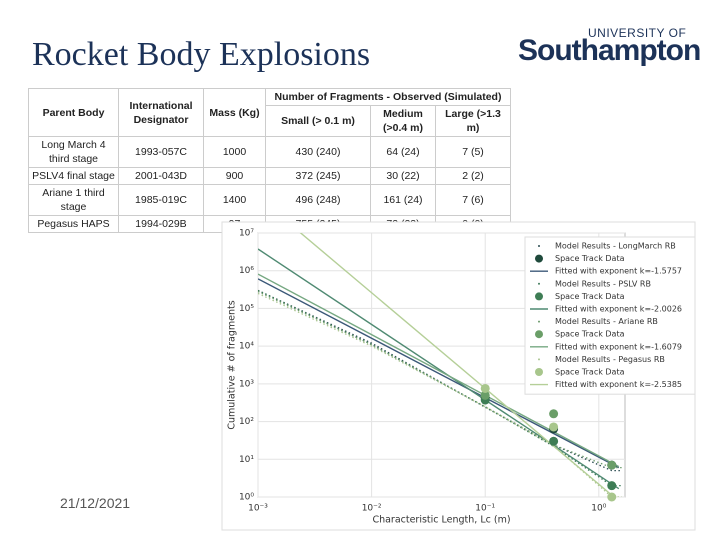  I want to click on legend-label: Fitted with exponent k=-1.6079, so click(618, 346).